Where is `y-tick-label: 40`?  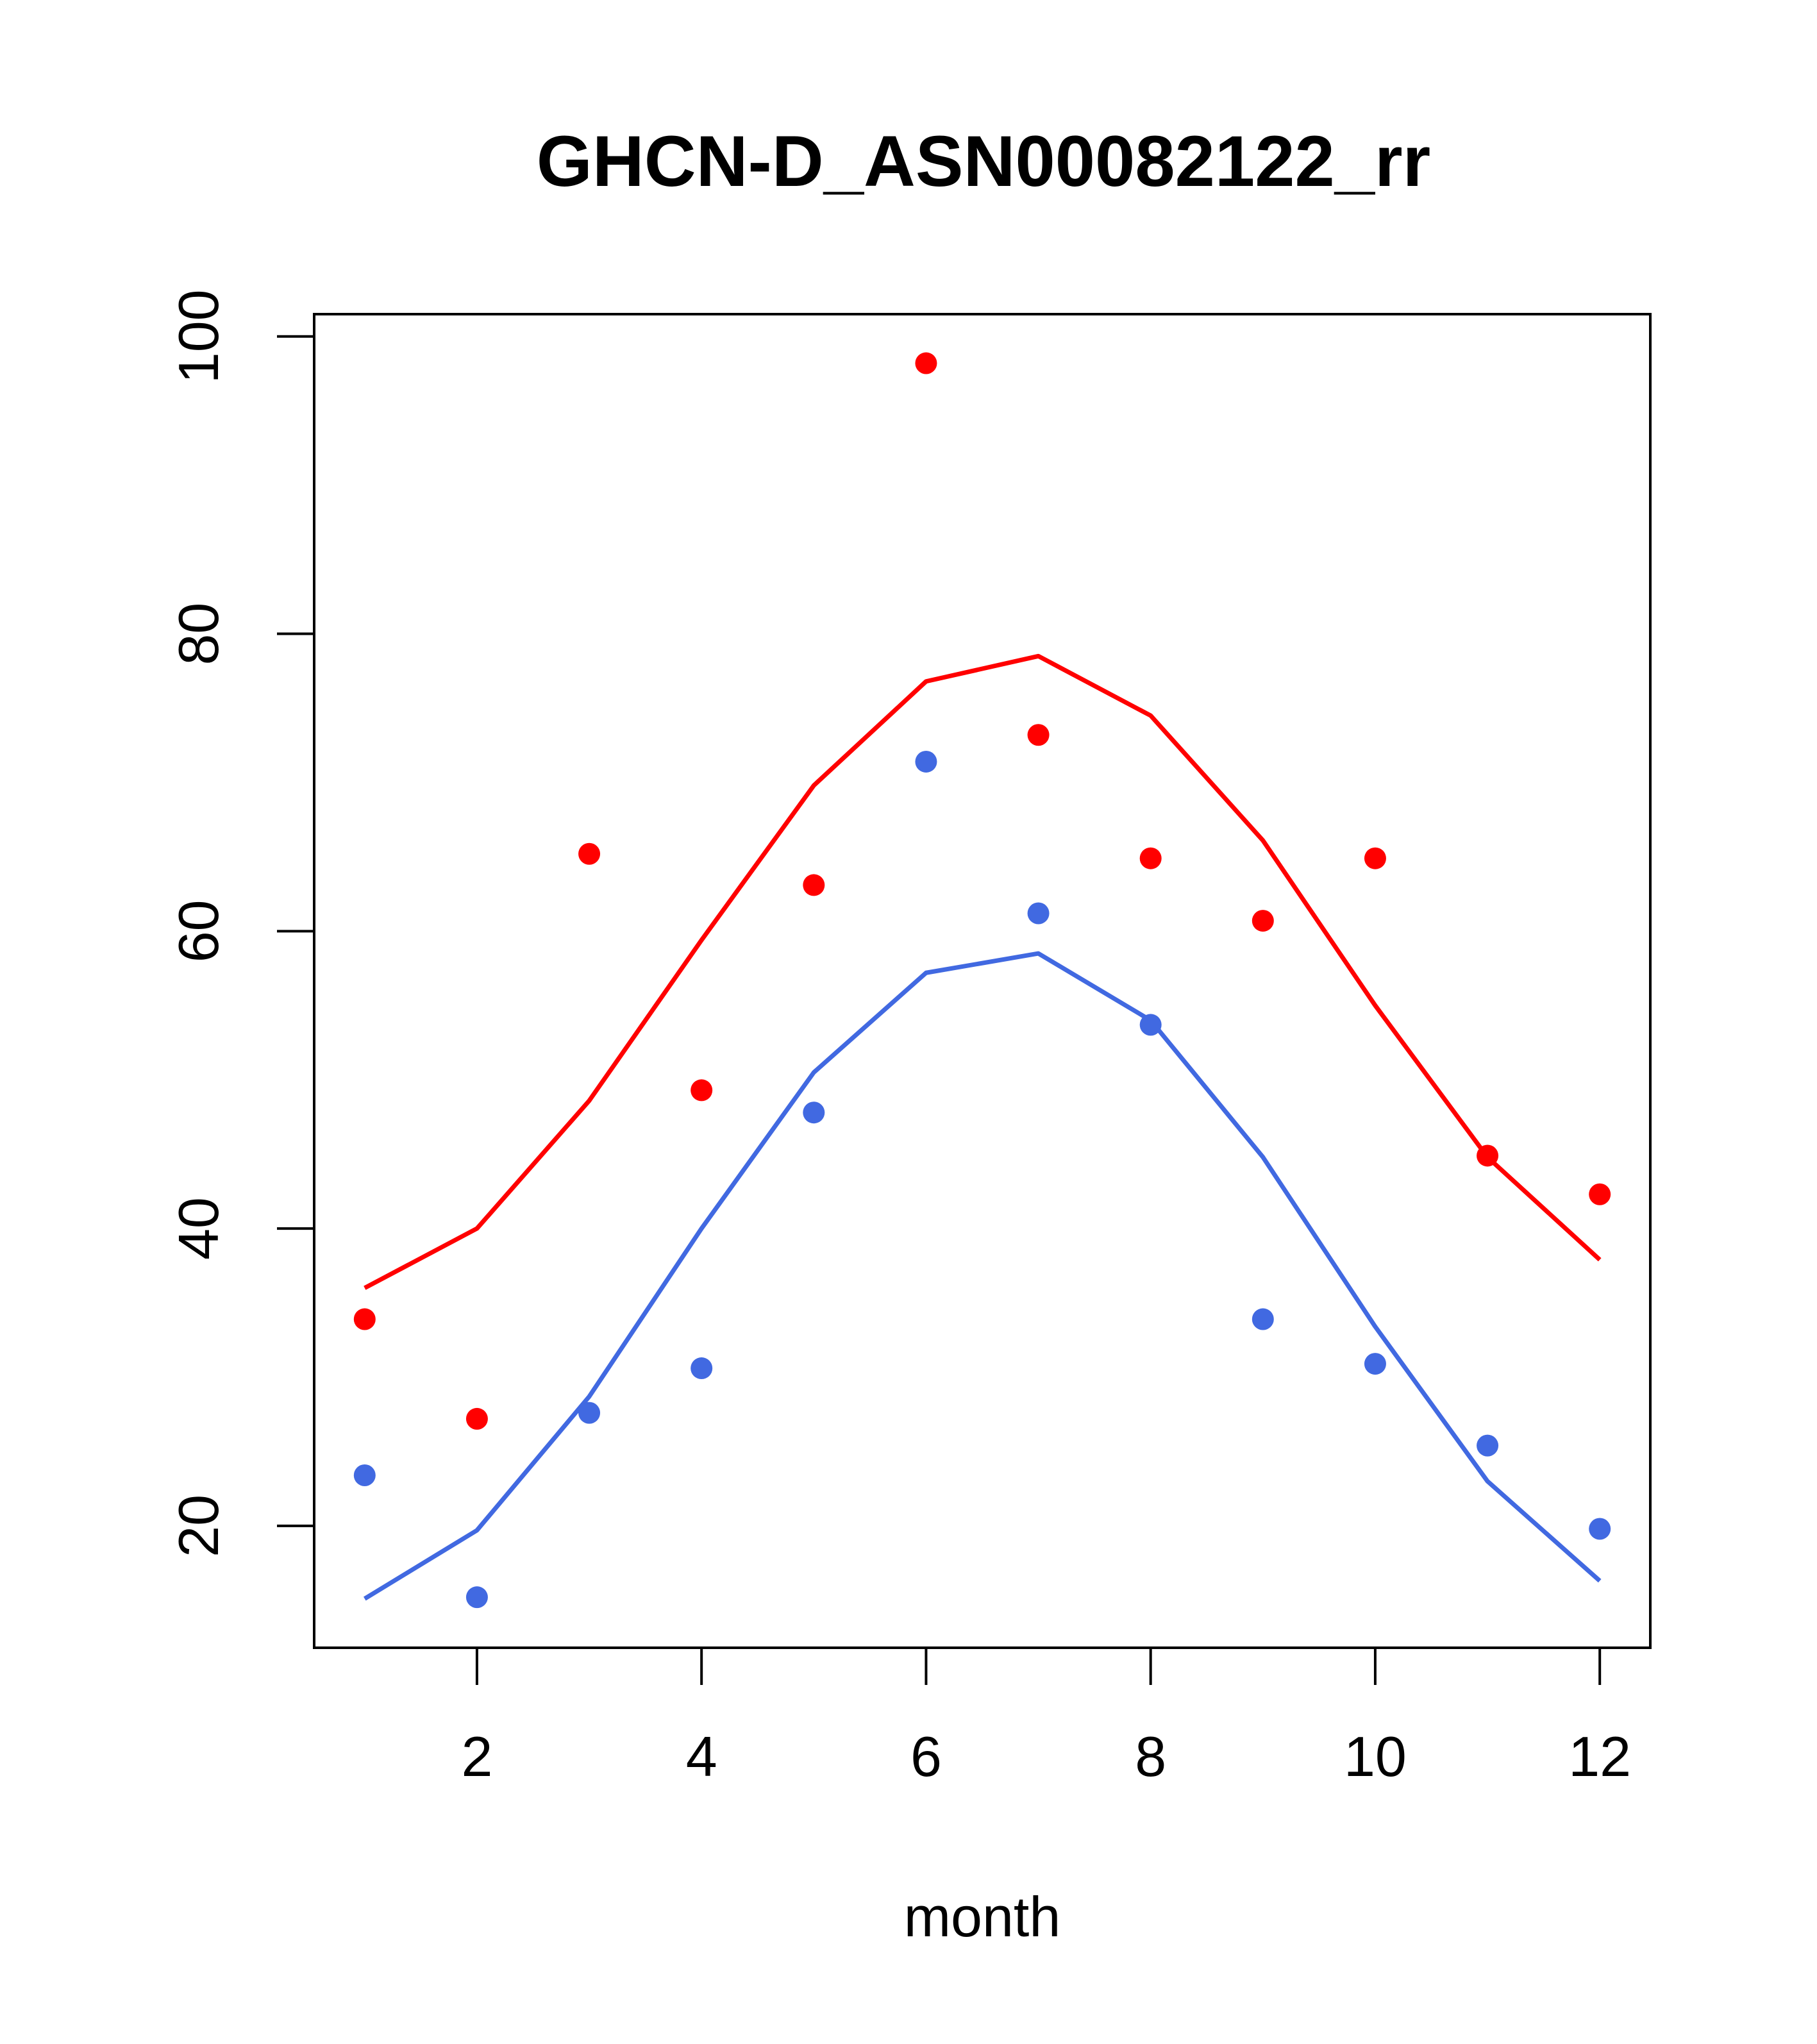 y-tick-label: 40 is located at coordinates (198, 1228).